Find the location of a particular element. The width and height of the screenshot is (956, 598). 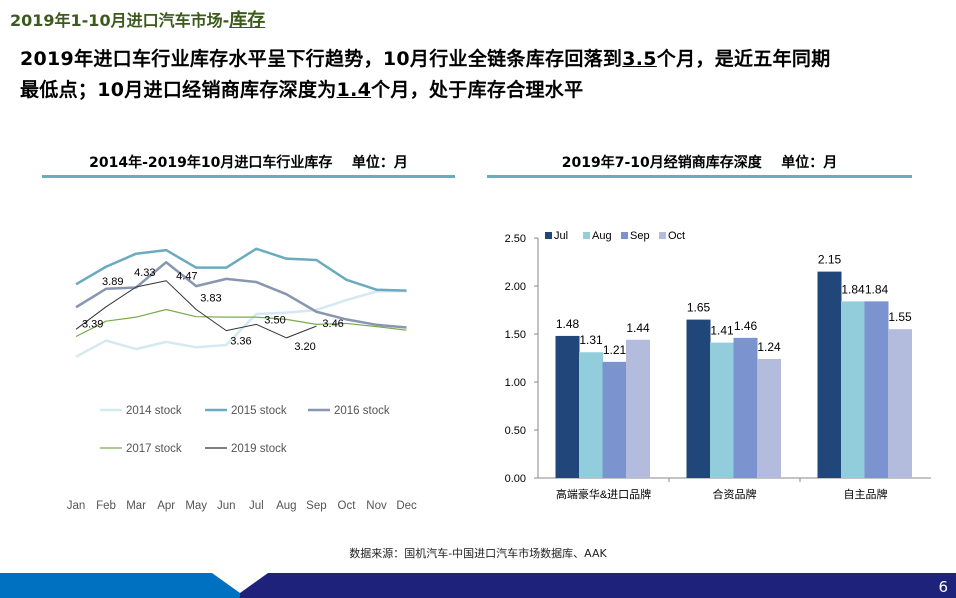

x-tick-label: Feb is located at coordinates (106, 506).